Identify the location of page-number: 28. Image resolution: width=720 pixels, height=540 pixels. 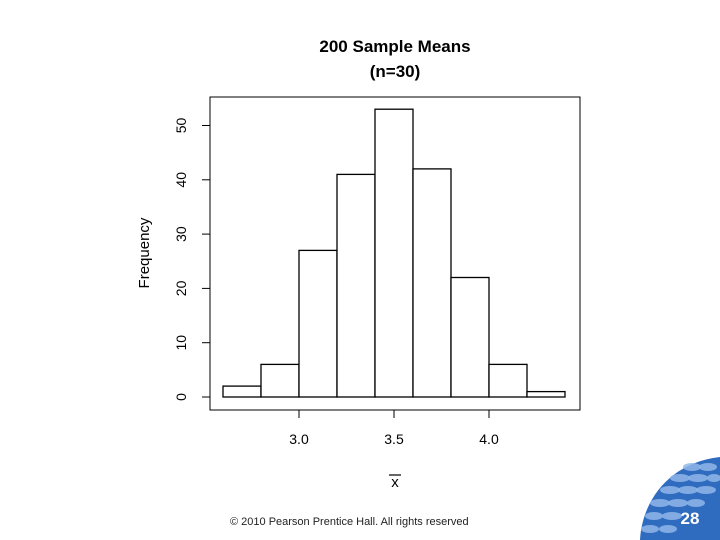
(690, 518).